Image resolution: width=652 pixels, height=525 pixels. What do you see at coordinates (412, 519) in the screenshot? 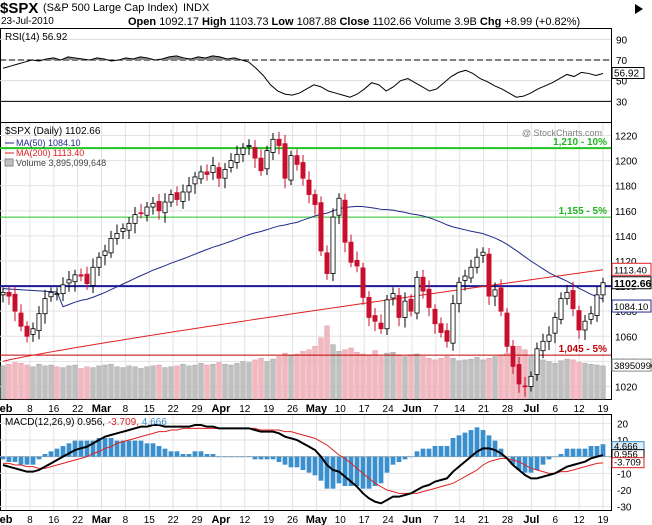
I see `macd-x-tick-label: Jun` at bounding box center [412, 519].